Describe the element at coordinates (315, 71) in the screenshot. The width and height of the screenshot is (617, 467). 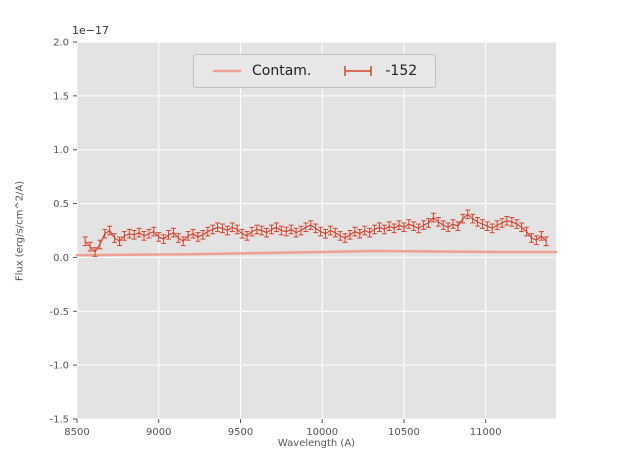
I see `legend: Contam. -152` at that location.